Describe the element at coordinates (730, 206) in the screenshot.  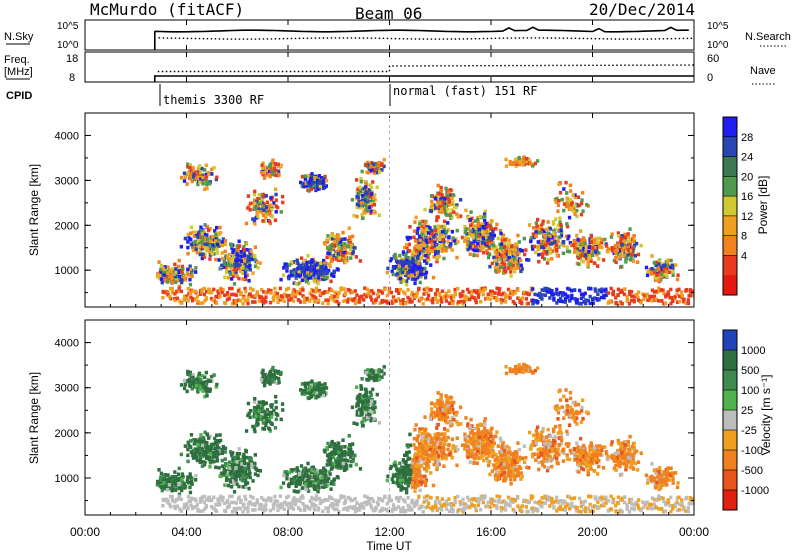
I see `colorbar-frame` at that location.